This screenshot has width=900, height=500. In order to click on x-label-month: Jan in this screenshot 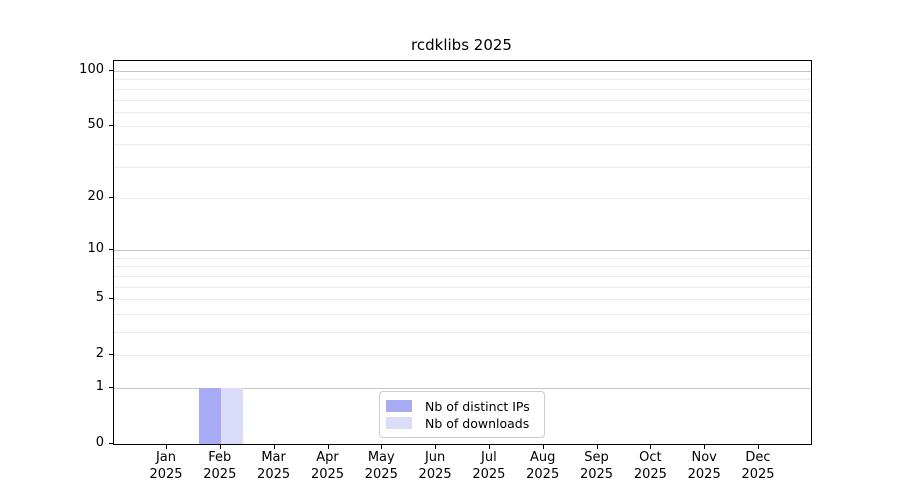, I will do `click(166, 457)`.